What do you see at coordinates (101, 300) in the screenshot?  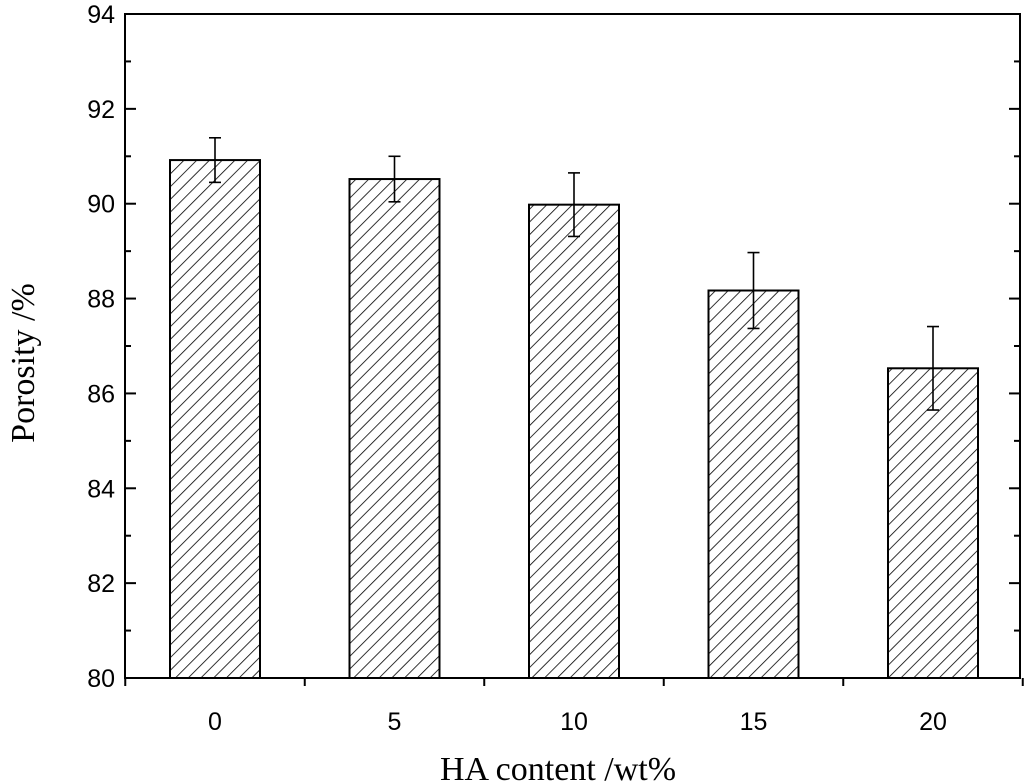 I see `y-tick-label: 88` at bounding box center [101, 300].